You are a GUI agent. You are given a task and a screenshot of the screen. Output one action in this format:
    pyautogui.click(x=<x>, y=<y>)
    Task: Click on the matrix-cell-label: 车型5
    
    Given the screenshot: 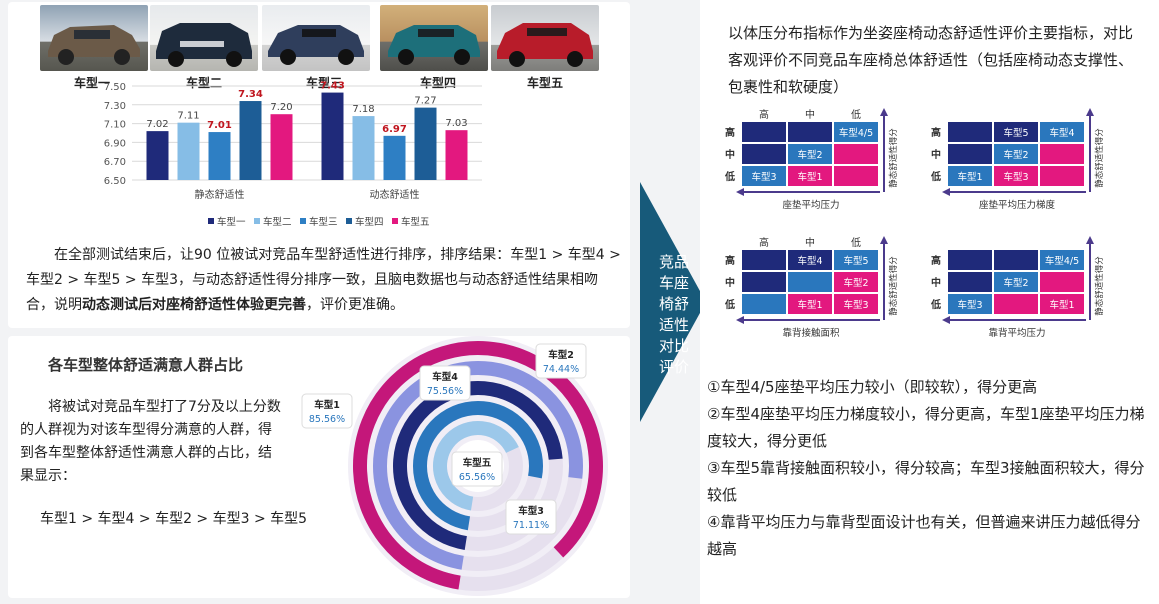 What is the action you would take?
    pyautogui.click(x=855, y=261)
    